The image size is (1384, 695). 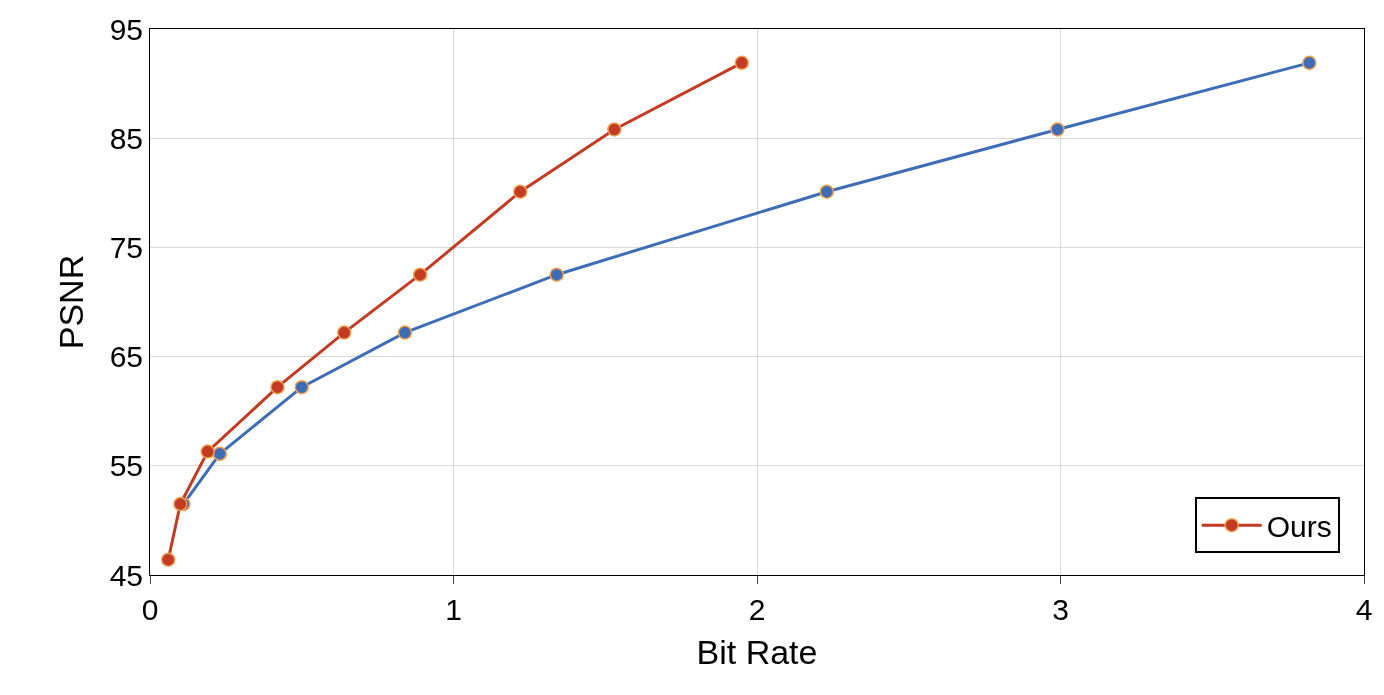 What do you see at coordinates (1060, 609) in the screenshot?
I see `x-tick-label: 3` at bounding box center [1060, 609].